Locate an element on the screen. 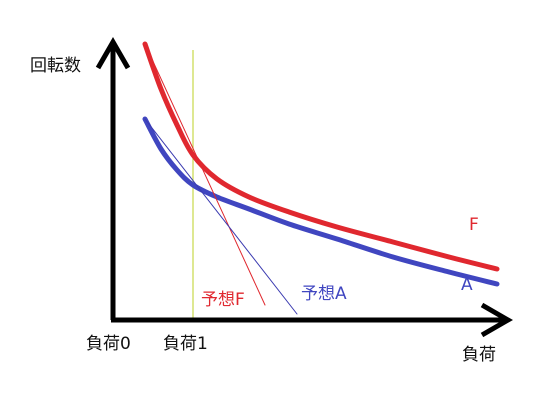 The width and height of the screenshot is (560, 403). x-axis-arrowhead is located at coordinates (497, 320).